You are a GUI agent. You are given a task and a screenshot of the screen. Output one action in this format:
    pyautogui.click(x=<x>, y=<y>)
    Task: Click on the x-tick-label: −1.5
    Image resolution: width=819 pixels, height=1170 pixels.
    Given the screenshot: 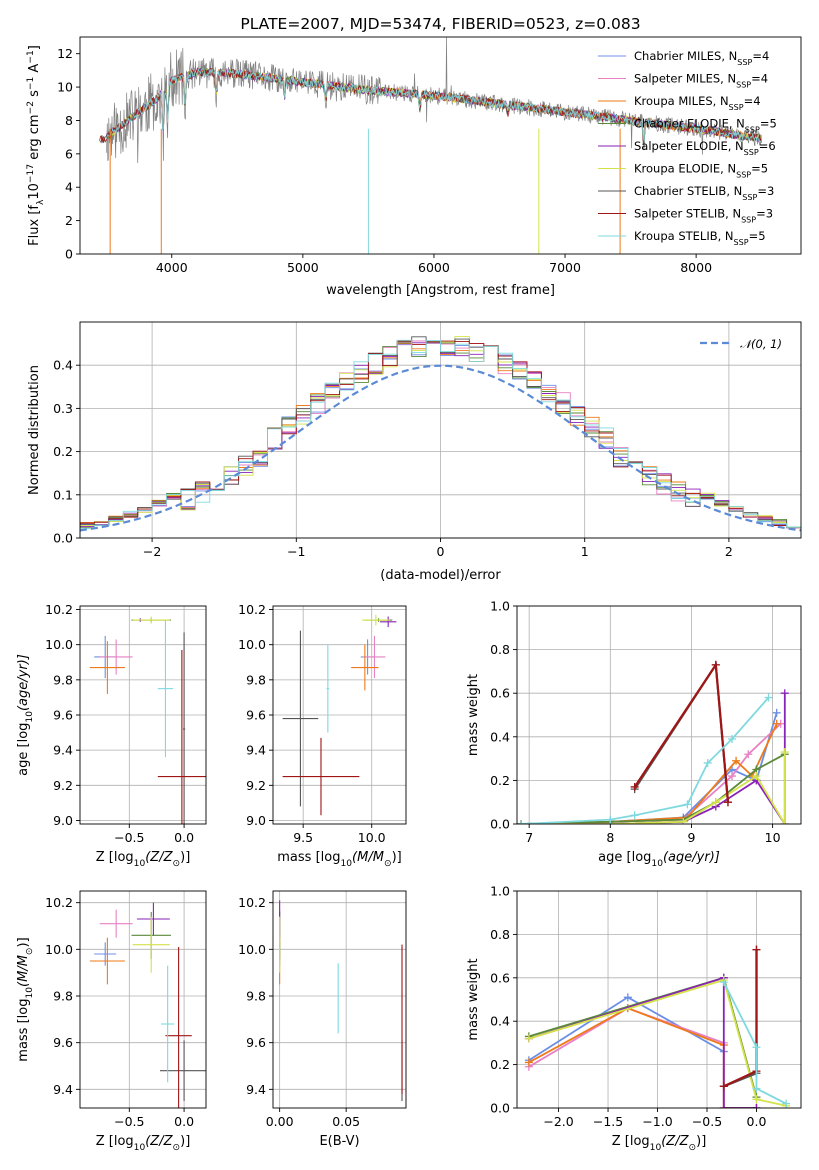 What is the action you would take?
    pyautogui.click(x=608, y=1121)
    